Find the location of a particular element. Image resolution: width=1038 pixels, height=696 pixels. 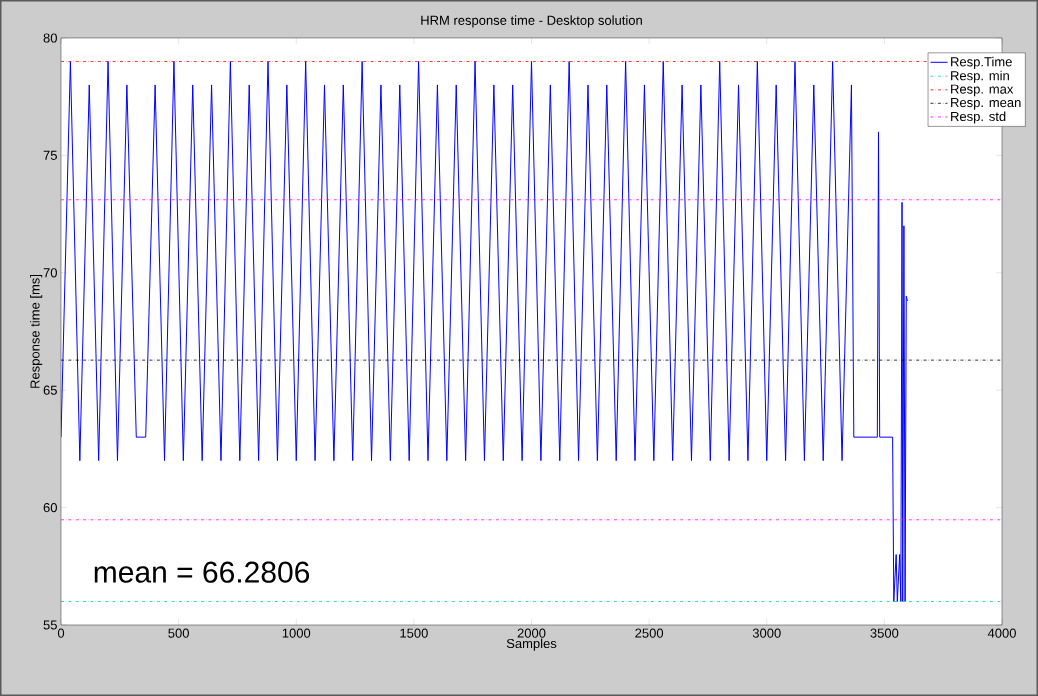

y-tick-label: 65 is located at coordinates (50, 390).